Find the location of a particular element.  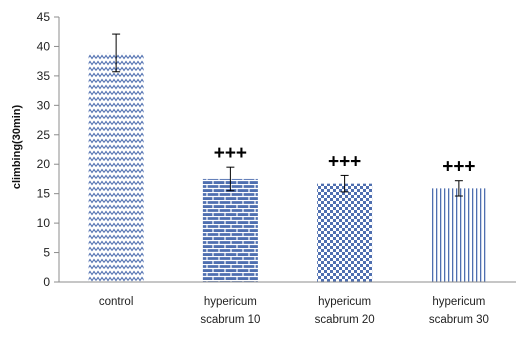

y-axis-ticks: 0 5 10 15 20 25 30 35 40 45 is located at coordinates (48, 149).